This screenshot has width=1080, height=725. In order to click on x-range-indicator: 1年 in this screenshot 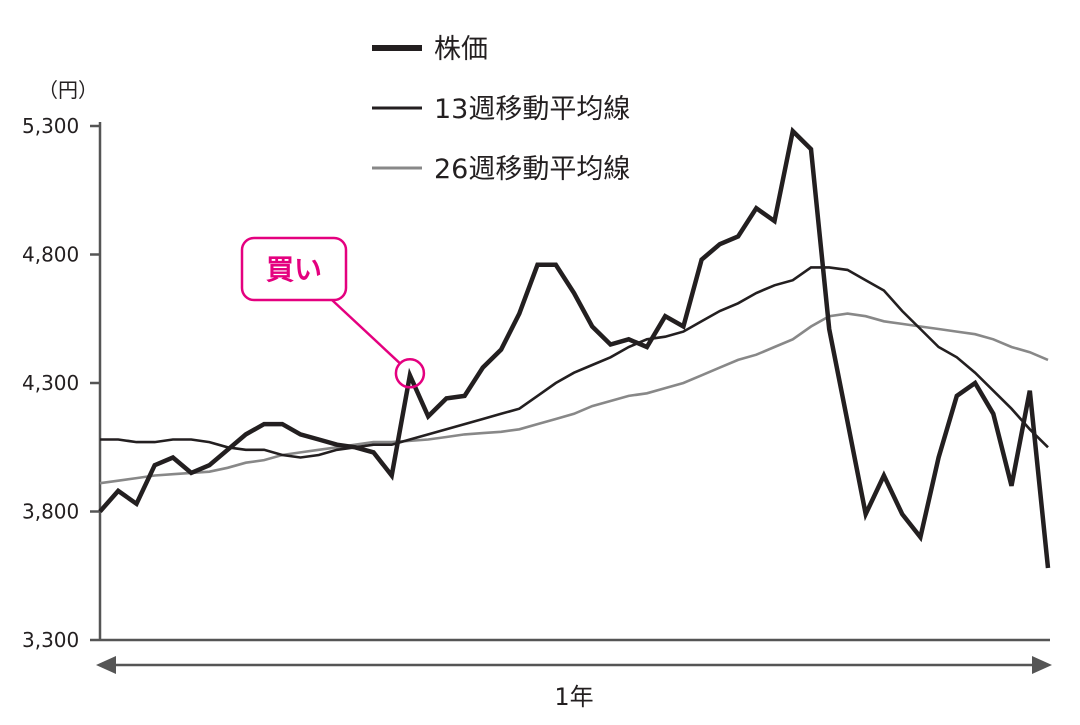, I will do `click(574, 683)`.